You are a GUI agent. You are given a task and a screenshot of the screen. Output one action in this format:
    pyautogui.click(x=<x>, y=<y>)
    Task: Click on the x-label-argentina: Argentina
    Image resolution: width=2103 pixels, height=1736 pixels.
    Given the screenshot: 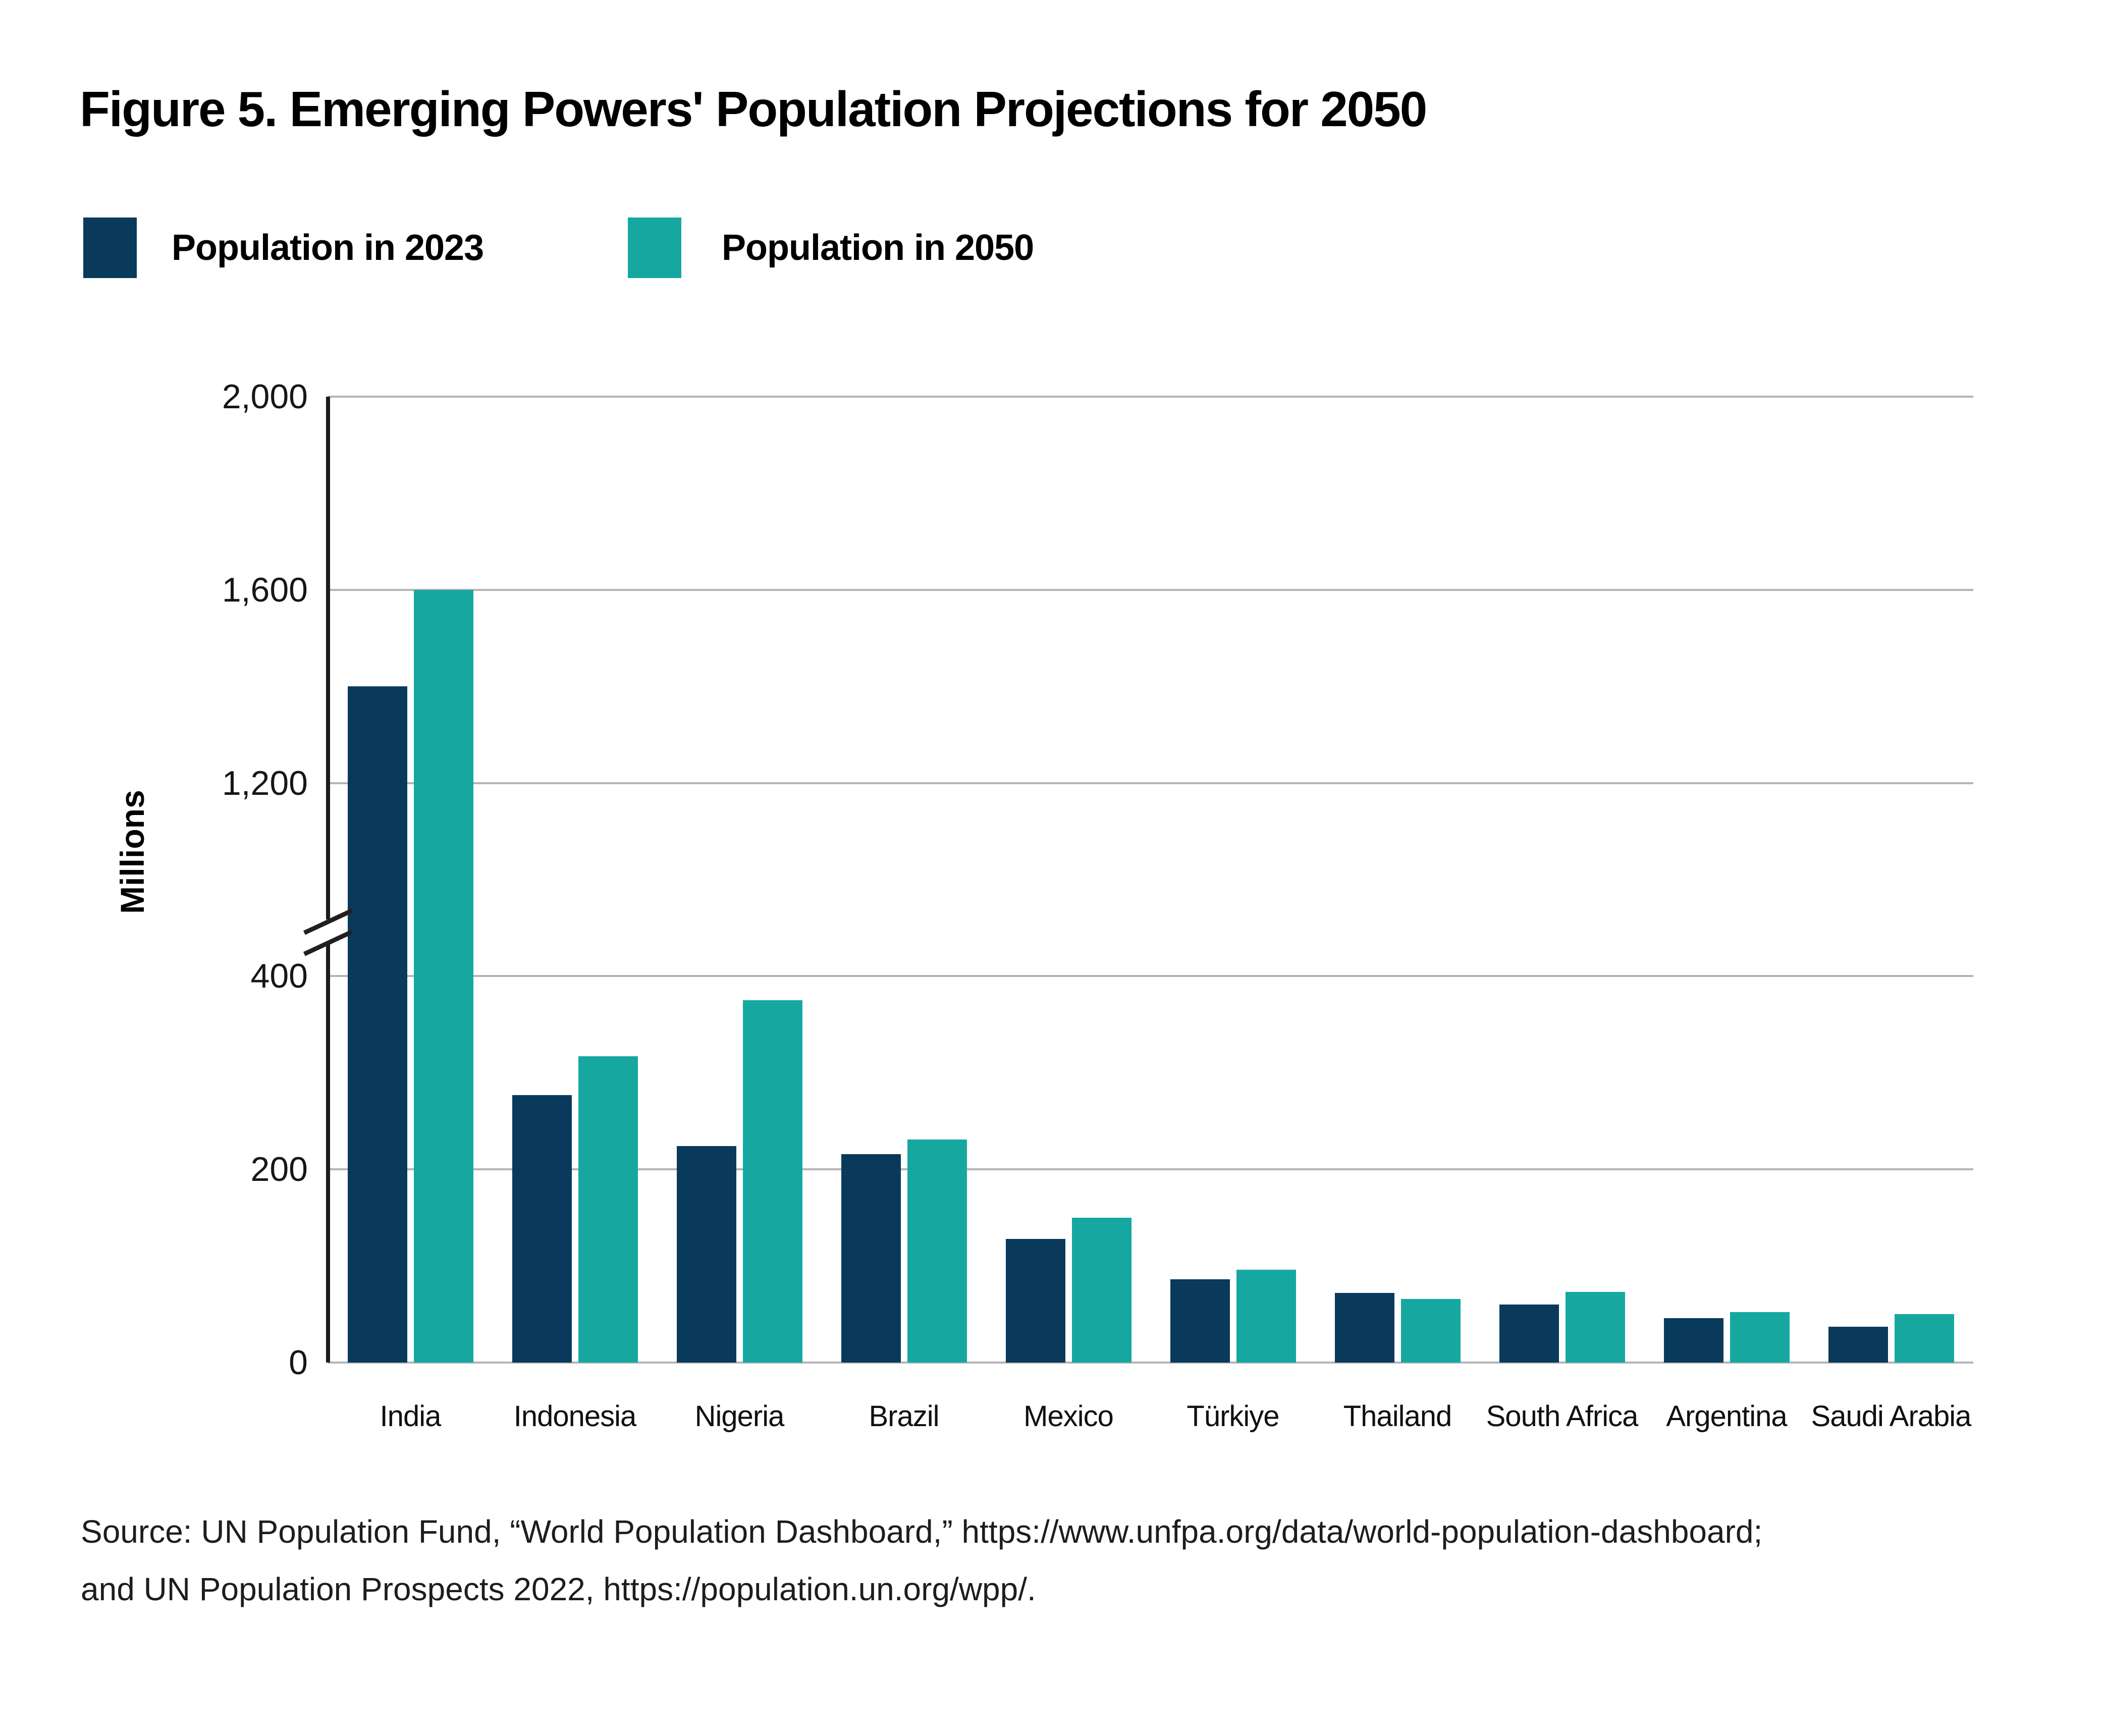 What is the action you would take?
    pyautogui.click(x=1726, y=1416)
    